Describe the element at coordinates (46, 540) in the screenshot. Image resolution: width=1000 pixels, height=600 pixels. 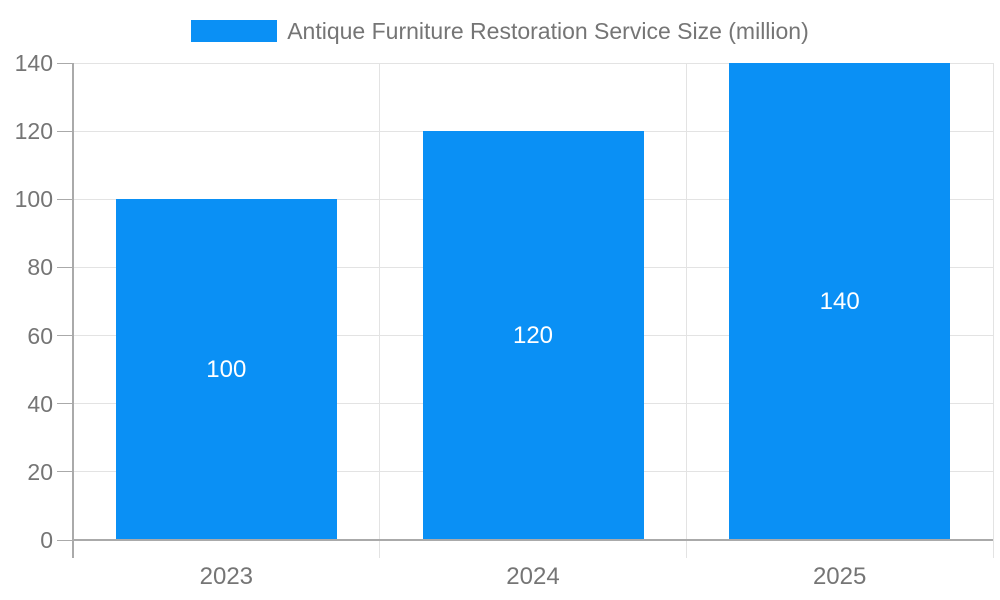
I see `y-tick-label: 0` at that location.